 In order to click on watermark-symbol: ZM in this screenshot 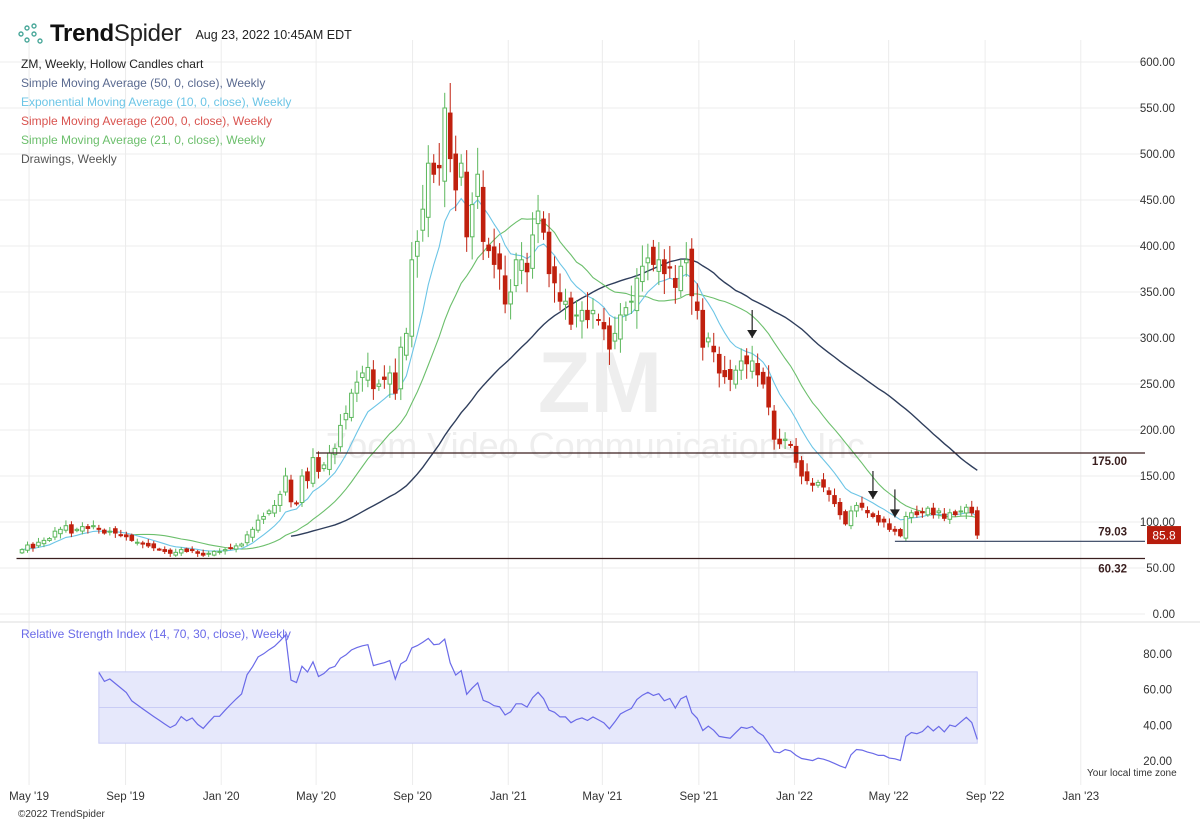, I will do `click(600, 383)`.